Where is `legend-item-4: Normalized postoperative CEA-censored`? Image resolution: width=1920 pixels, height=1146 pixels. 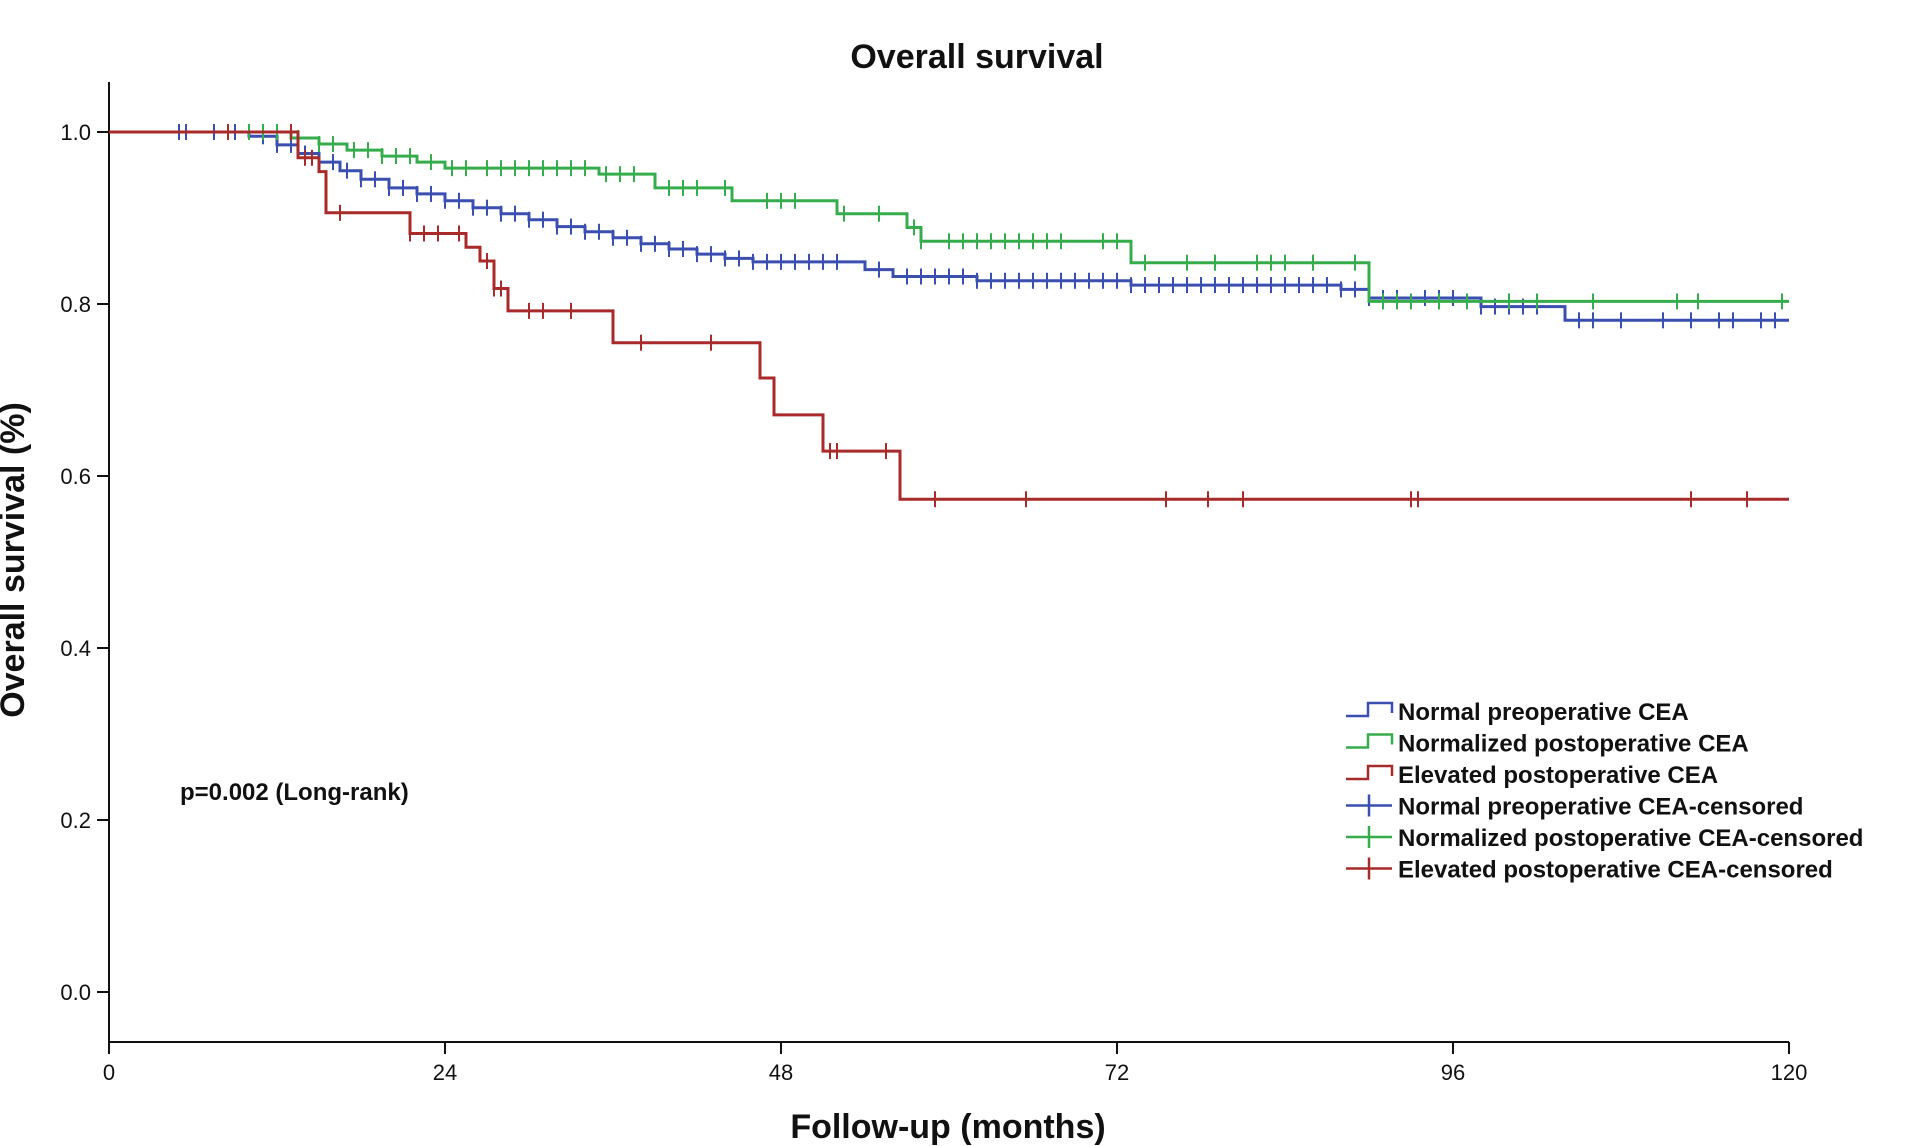
legend-item-4: Normalized postoperative CEA-censored is located at coordinates (1604, 838).